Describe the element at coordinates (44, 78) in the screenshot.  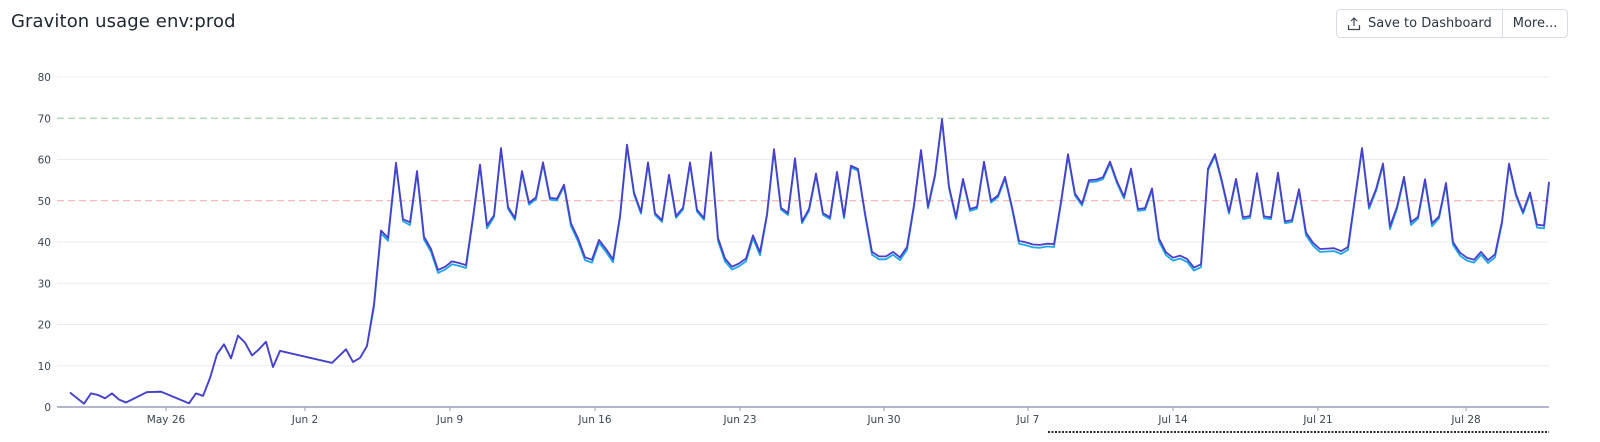
I see `y-tick-label: 80` at that location.